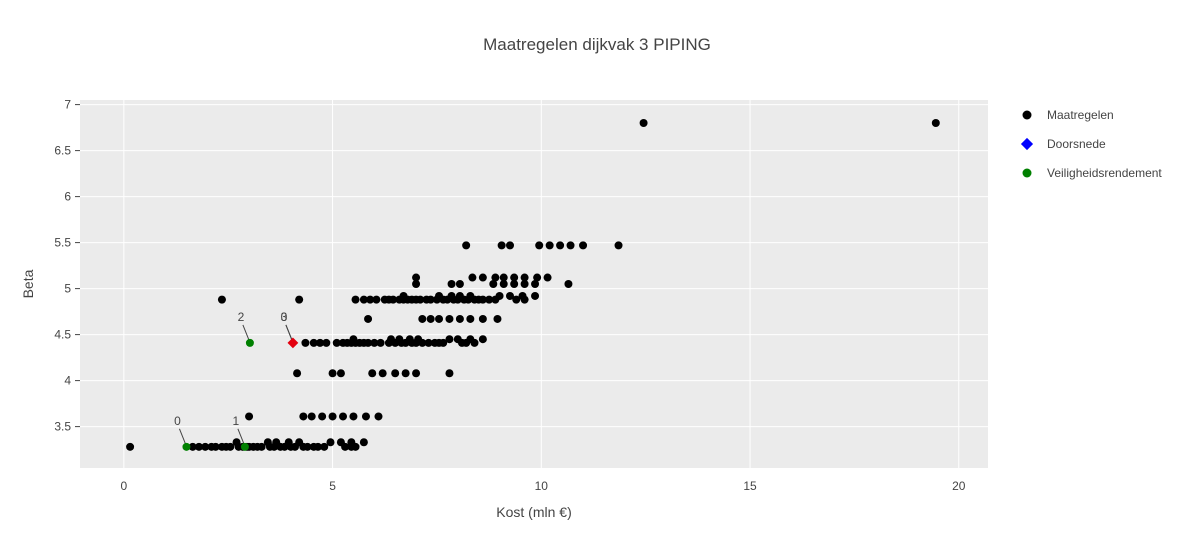  Describe the element at coordinates (1076, 144) in the screenshot. I see `legend-label: Doorsnede` at that location.